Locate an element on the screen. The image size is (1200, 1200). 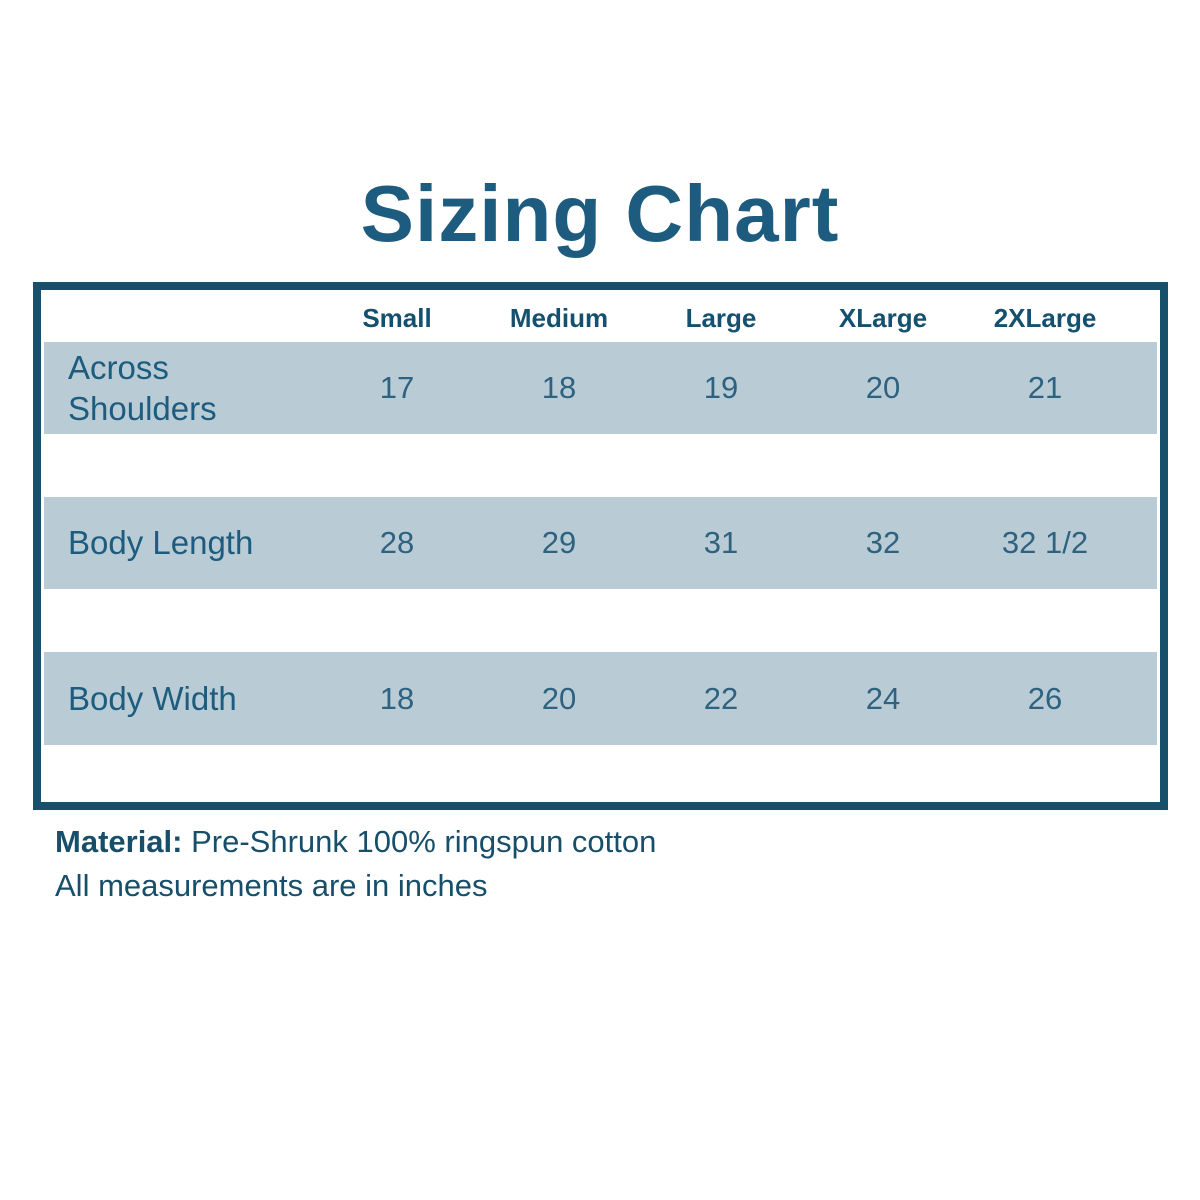
column-header-2xlarge: 2XLarge is located at coordinates (1045, 317).